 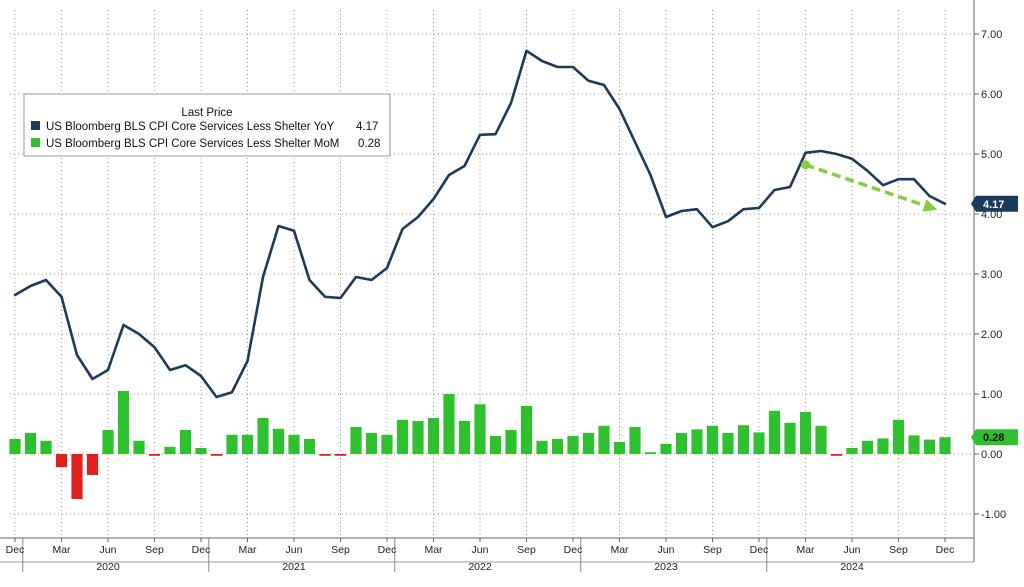 What do you see at coordinates (367, 127) in the screenshot?
I see `legend-value-yoy: 4.17` at bounding box center [367, 127].